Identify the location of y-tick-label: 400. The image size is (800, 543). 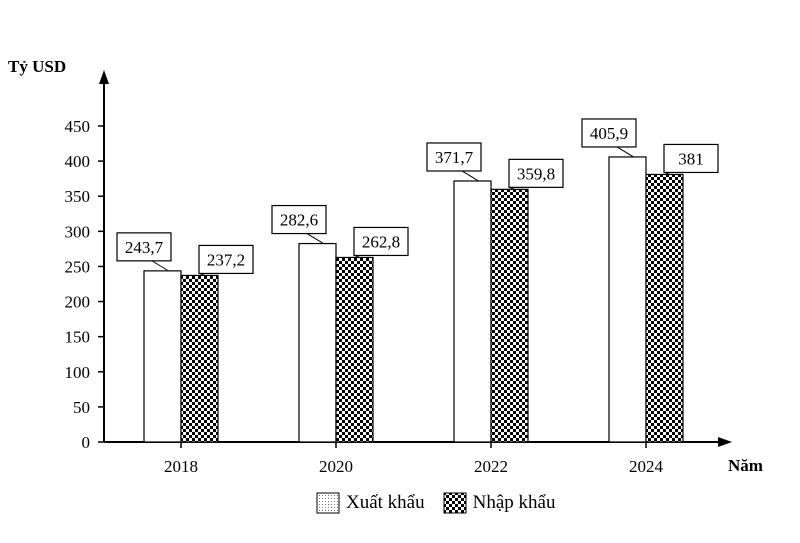
(78, 161).